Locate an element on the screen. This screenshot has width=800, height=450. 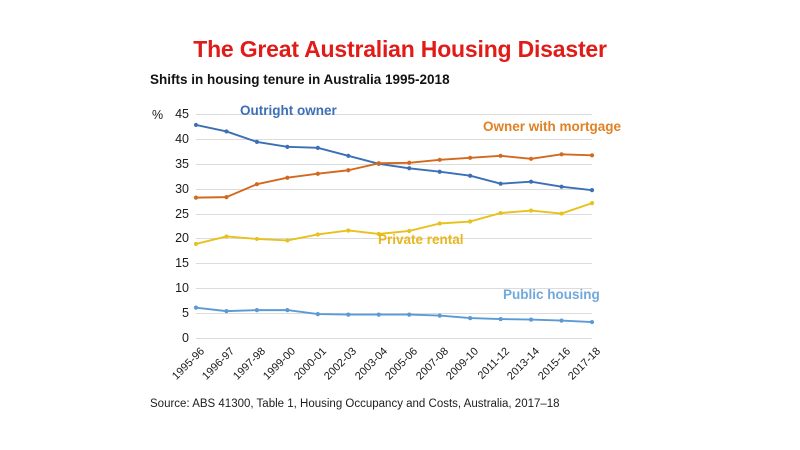
series-label-public-housing: Public housing is located at coordinates (551, 294).